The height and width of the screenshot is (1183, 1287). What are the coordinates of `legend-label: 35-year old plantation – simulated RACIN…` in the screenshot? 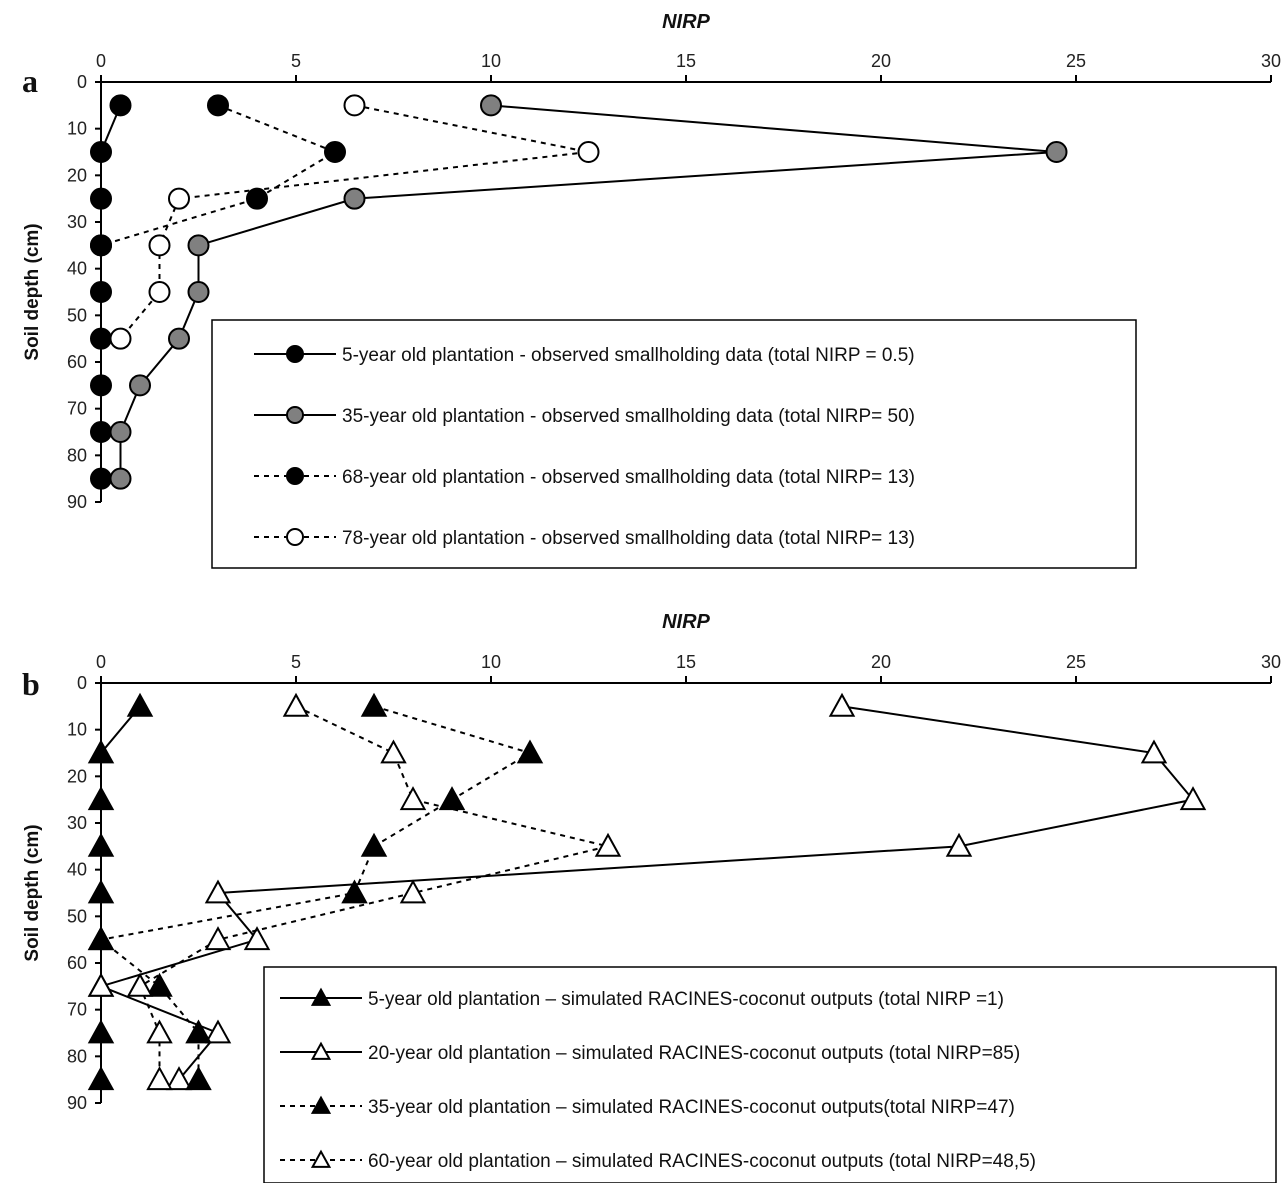 It's located at (691, 1107).